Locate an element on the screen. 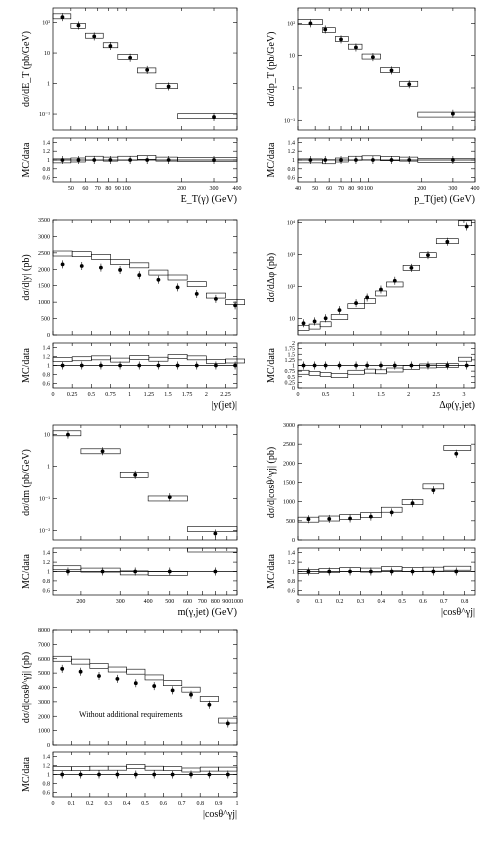 Image resolution: width=501 pixels, height=842 pixels. x-tick-label: 60 is located at coordinates (85, 189).